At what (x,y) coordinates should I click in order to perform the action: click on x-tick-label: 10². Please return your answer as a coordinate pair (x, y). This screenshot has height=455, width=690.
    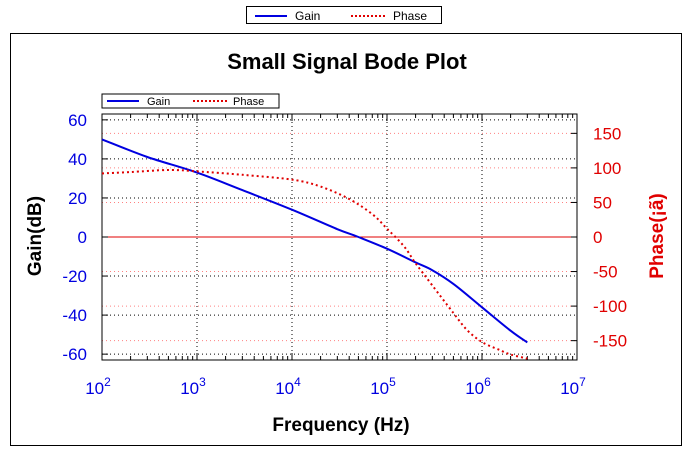
    Looking at the image, I should click on (98, 386).